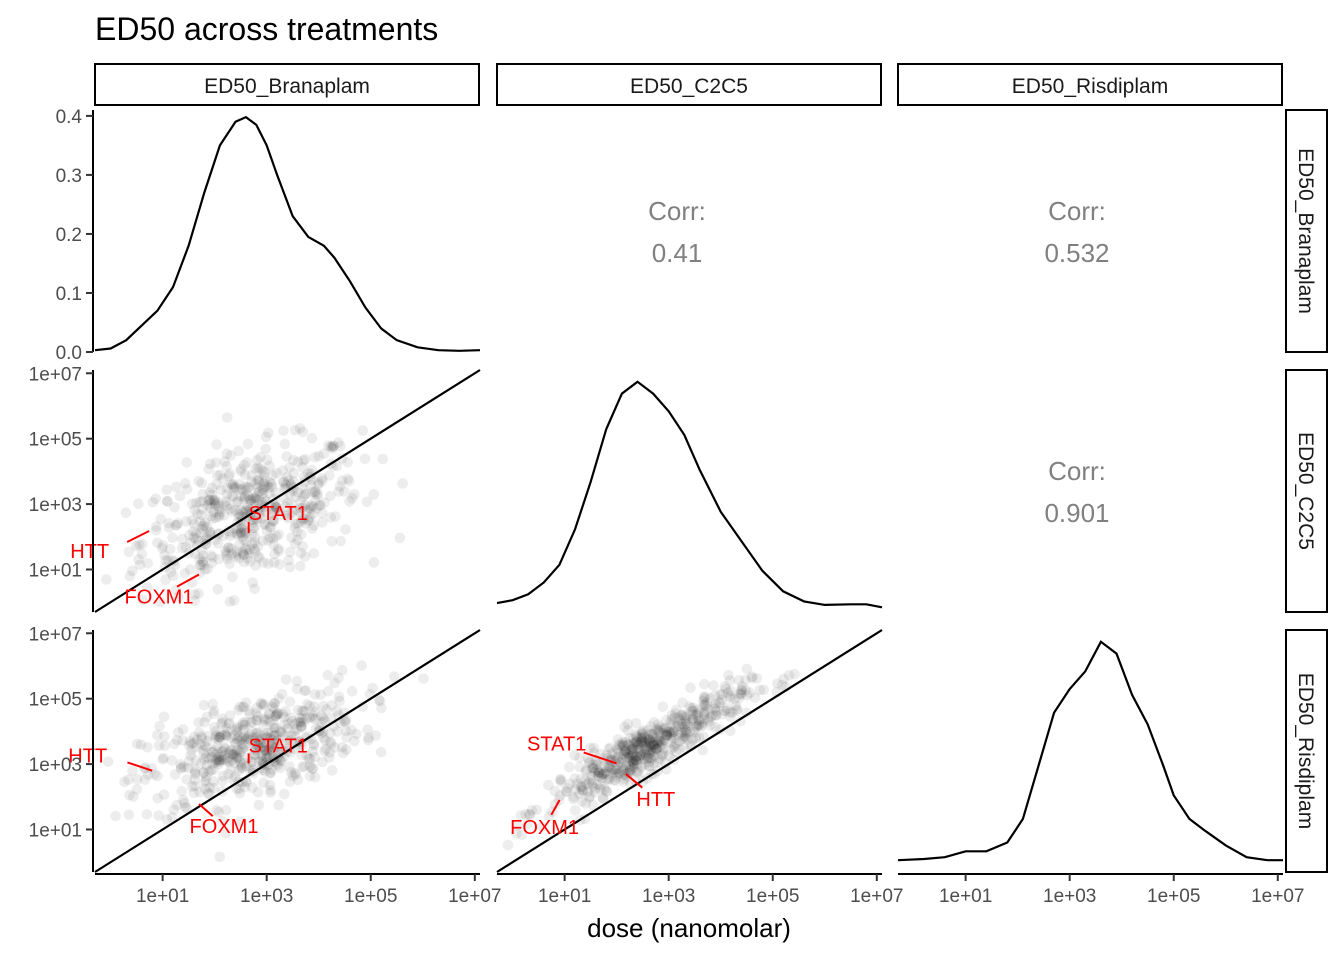  Describe the element at coordinates (278, 746) in the screenshot. I see `gene-label: STAT1` at that location.